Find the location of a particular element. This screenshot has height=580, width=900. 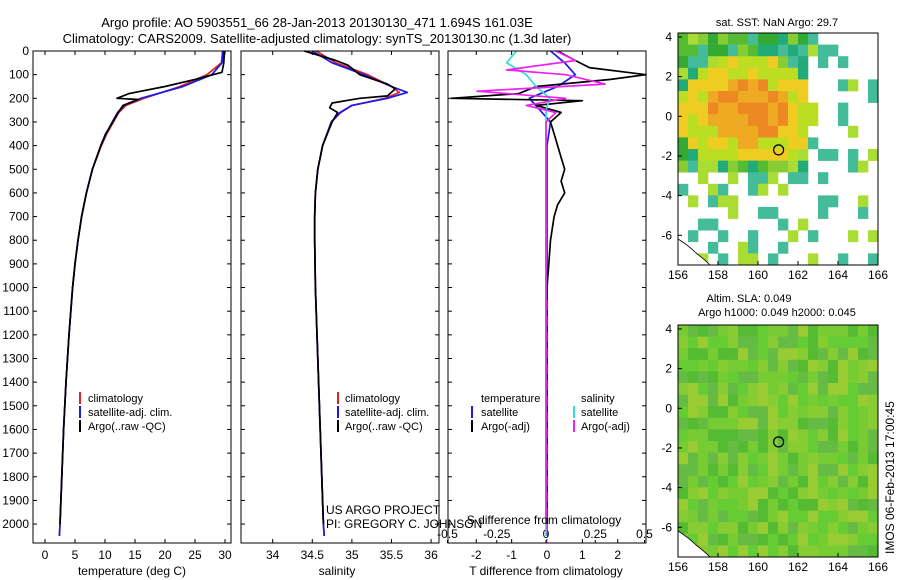

map-x-tick-label: 158 is located at coordinates (718, 275).